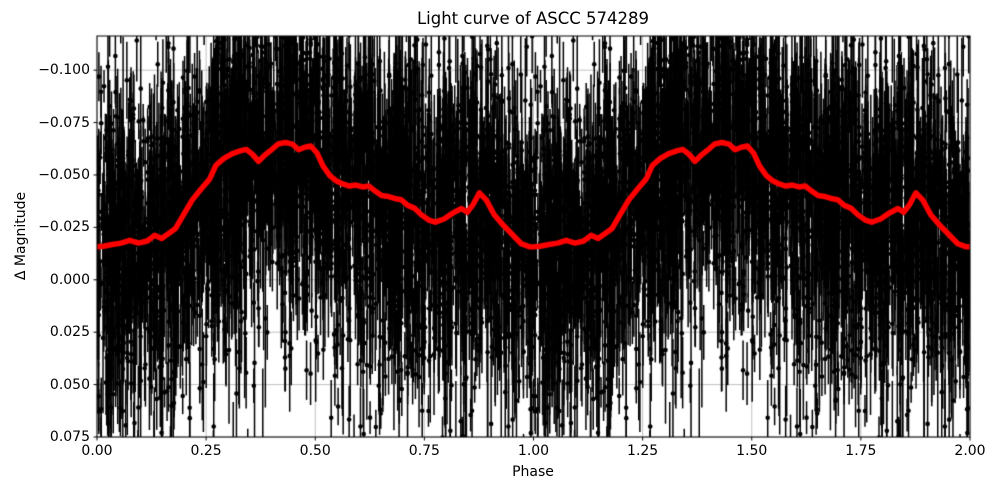 The width and height of the screenshot is (1000, 500). I want to click on y-tick-label: −0.100, so click(64, 70).